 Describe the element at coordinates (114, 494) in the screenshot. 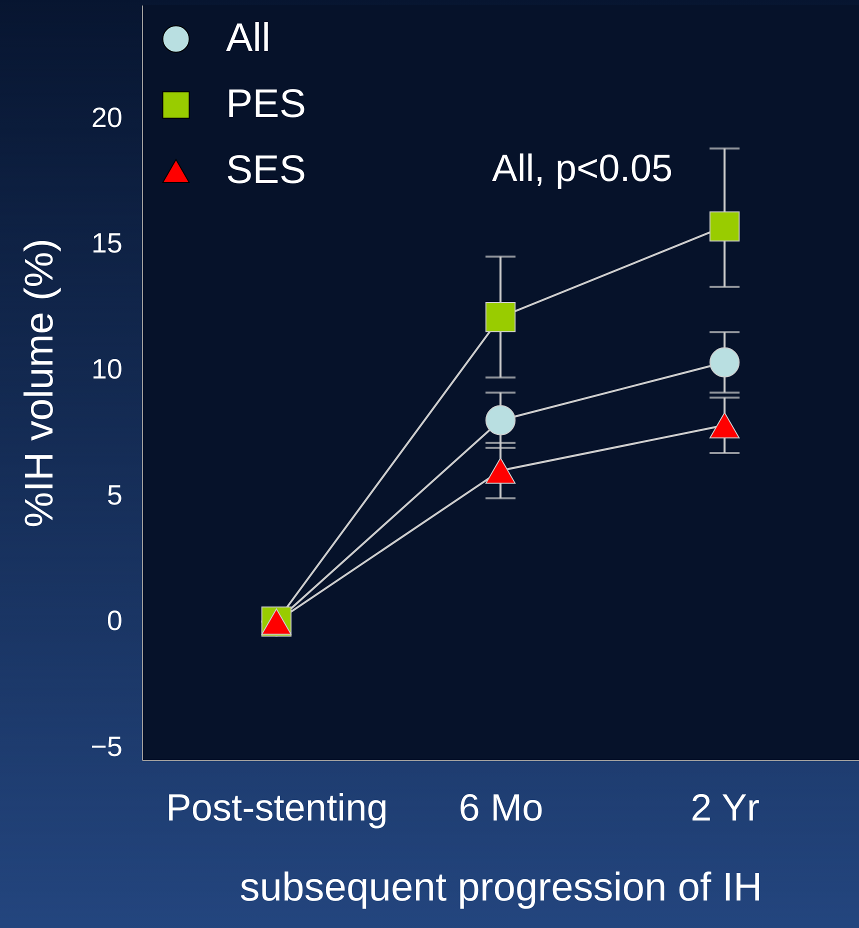

I see `y-tick-label: 5` at that location.